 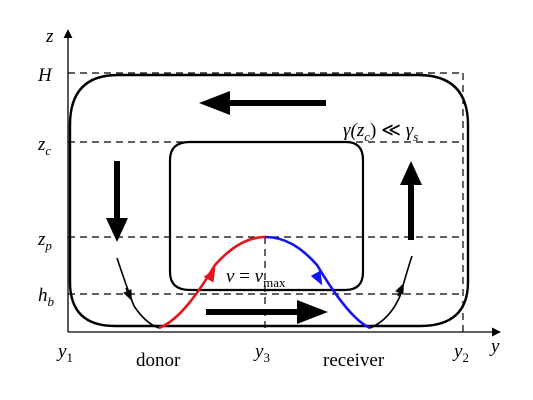 I want to click on y3-label: y3, so click(x=261, y=353).